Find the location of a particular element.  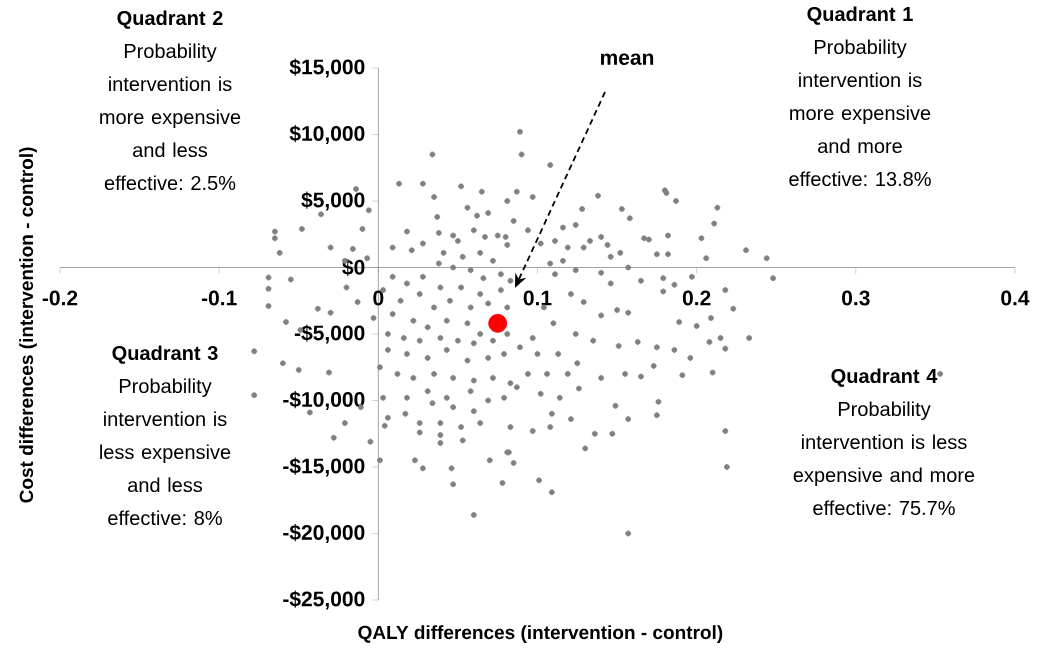

y-tick-label: $0 is located at coordinates (353, 267).